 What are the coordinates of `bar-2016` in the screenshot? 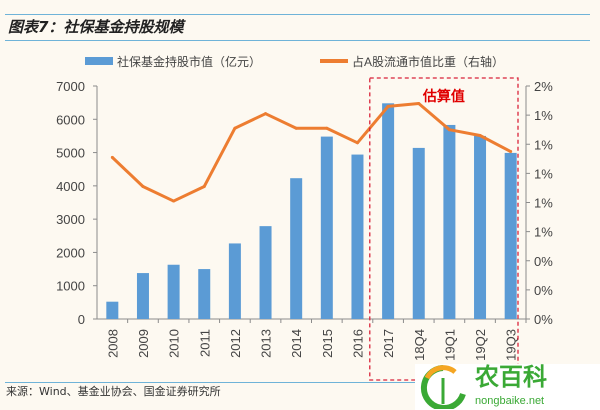 It's located at (357, 236).